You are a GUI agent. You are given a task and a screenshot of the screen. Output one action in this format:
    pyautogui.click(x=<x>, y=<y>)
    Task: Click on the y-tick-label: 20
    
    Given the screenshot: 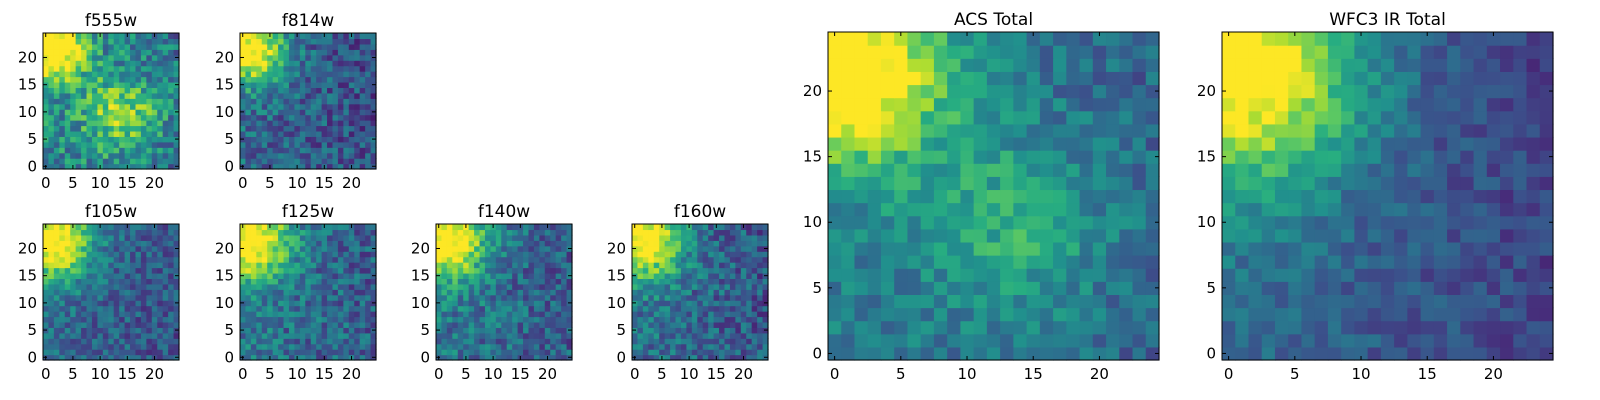 What is the action you would take?
    pyautogui.click(x=224, y=57)
    